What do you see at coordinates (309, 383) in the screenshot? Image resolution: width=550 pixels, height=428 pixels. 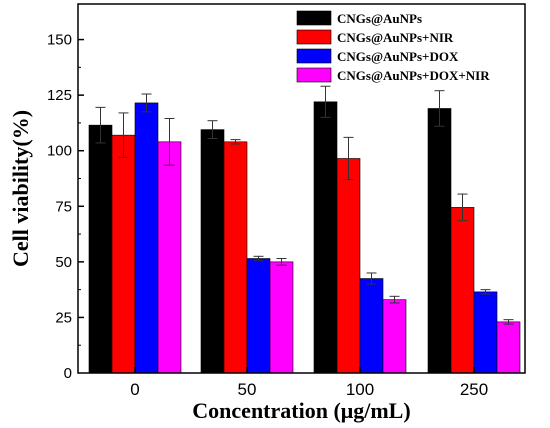 I see `x-axis: 0 50 100 250` at bounding box center [309, 383].